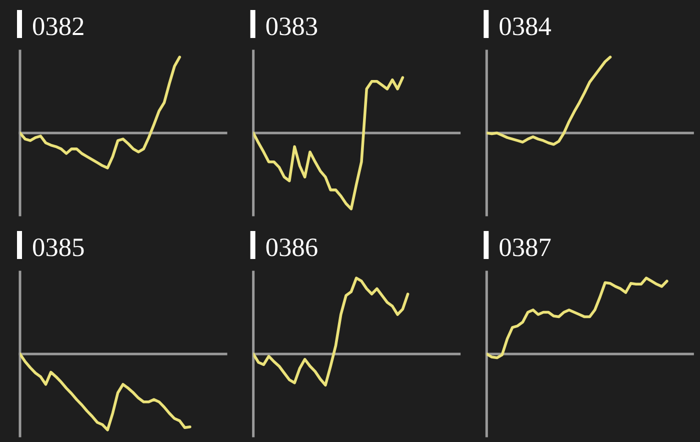  Describe the element at coordinates (58, 26) in the screenshot. I see `chart-title: 0382` at that location.